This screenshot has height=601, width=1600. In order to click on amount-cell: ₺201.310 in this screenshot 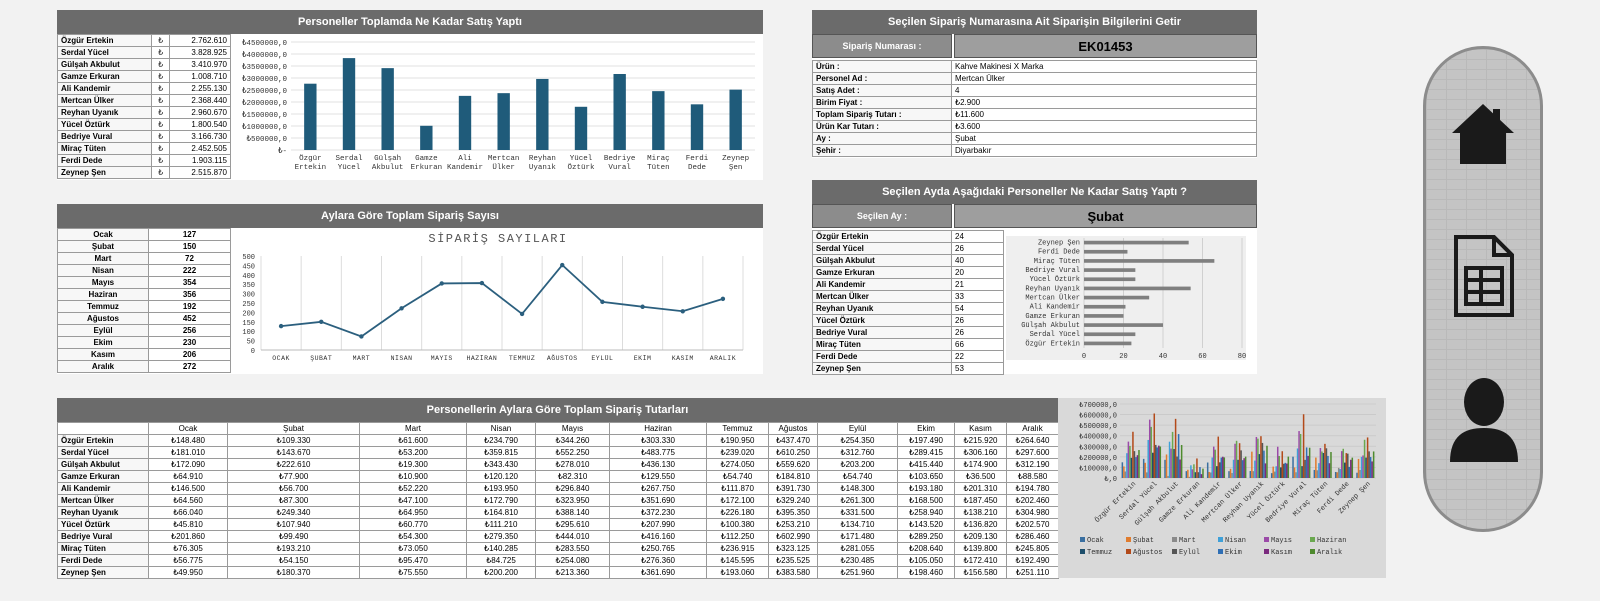, I will do `click(980, 488)`.